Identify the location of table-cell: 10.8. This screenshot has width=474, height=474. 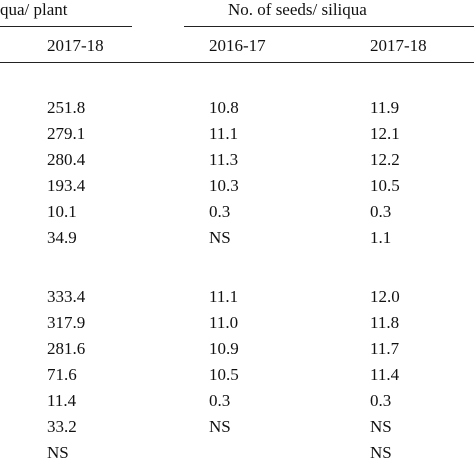
(224, 107).